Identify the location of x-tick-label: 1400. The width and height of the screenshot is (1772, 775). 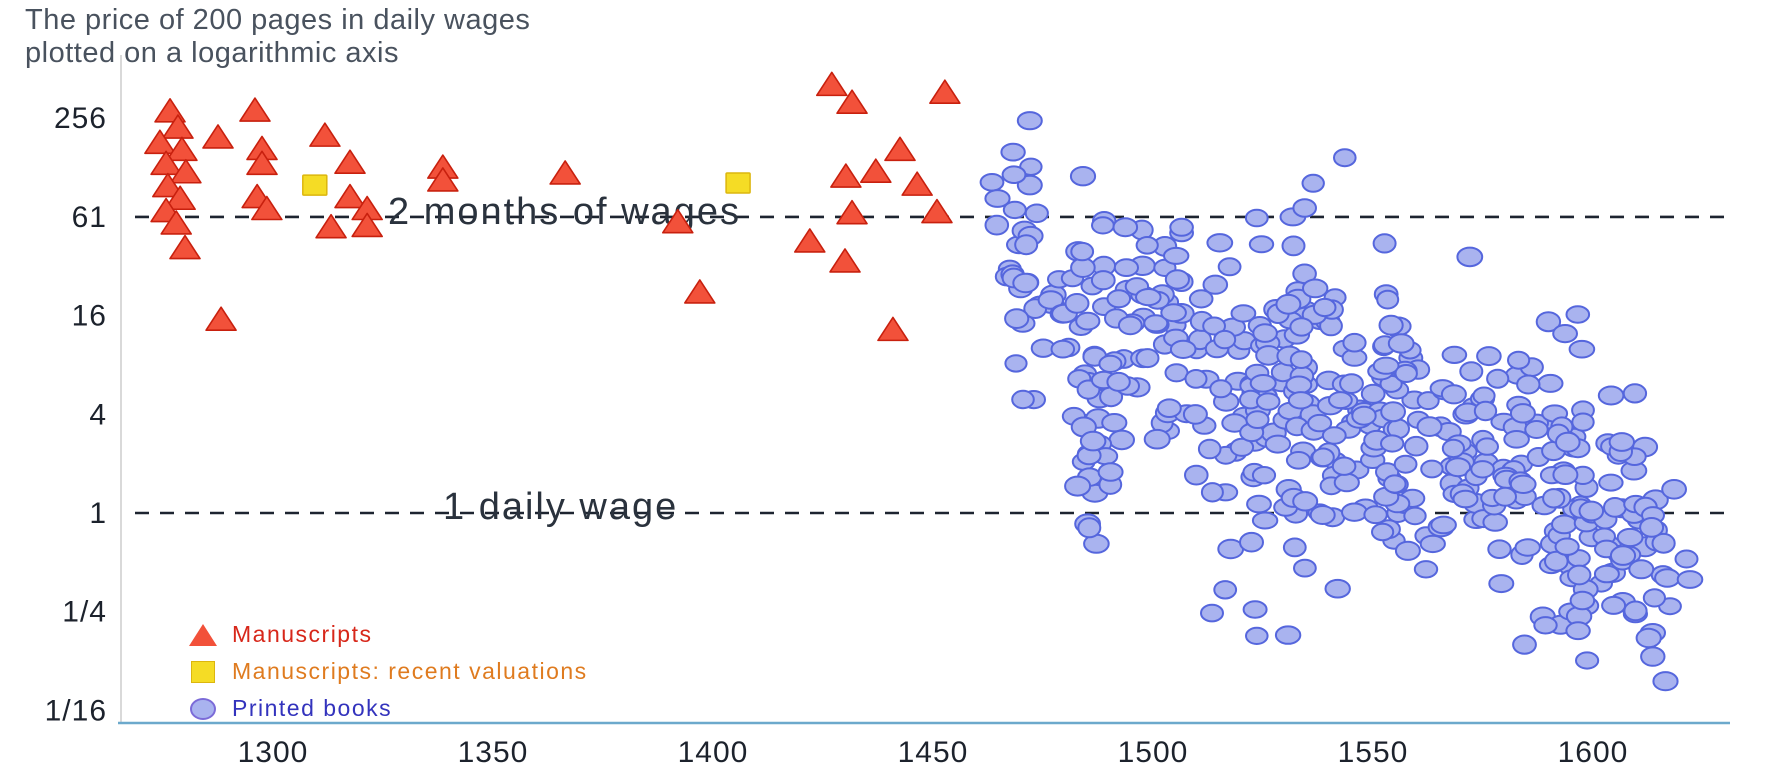
(713, 752).